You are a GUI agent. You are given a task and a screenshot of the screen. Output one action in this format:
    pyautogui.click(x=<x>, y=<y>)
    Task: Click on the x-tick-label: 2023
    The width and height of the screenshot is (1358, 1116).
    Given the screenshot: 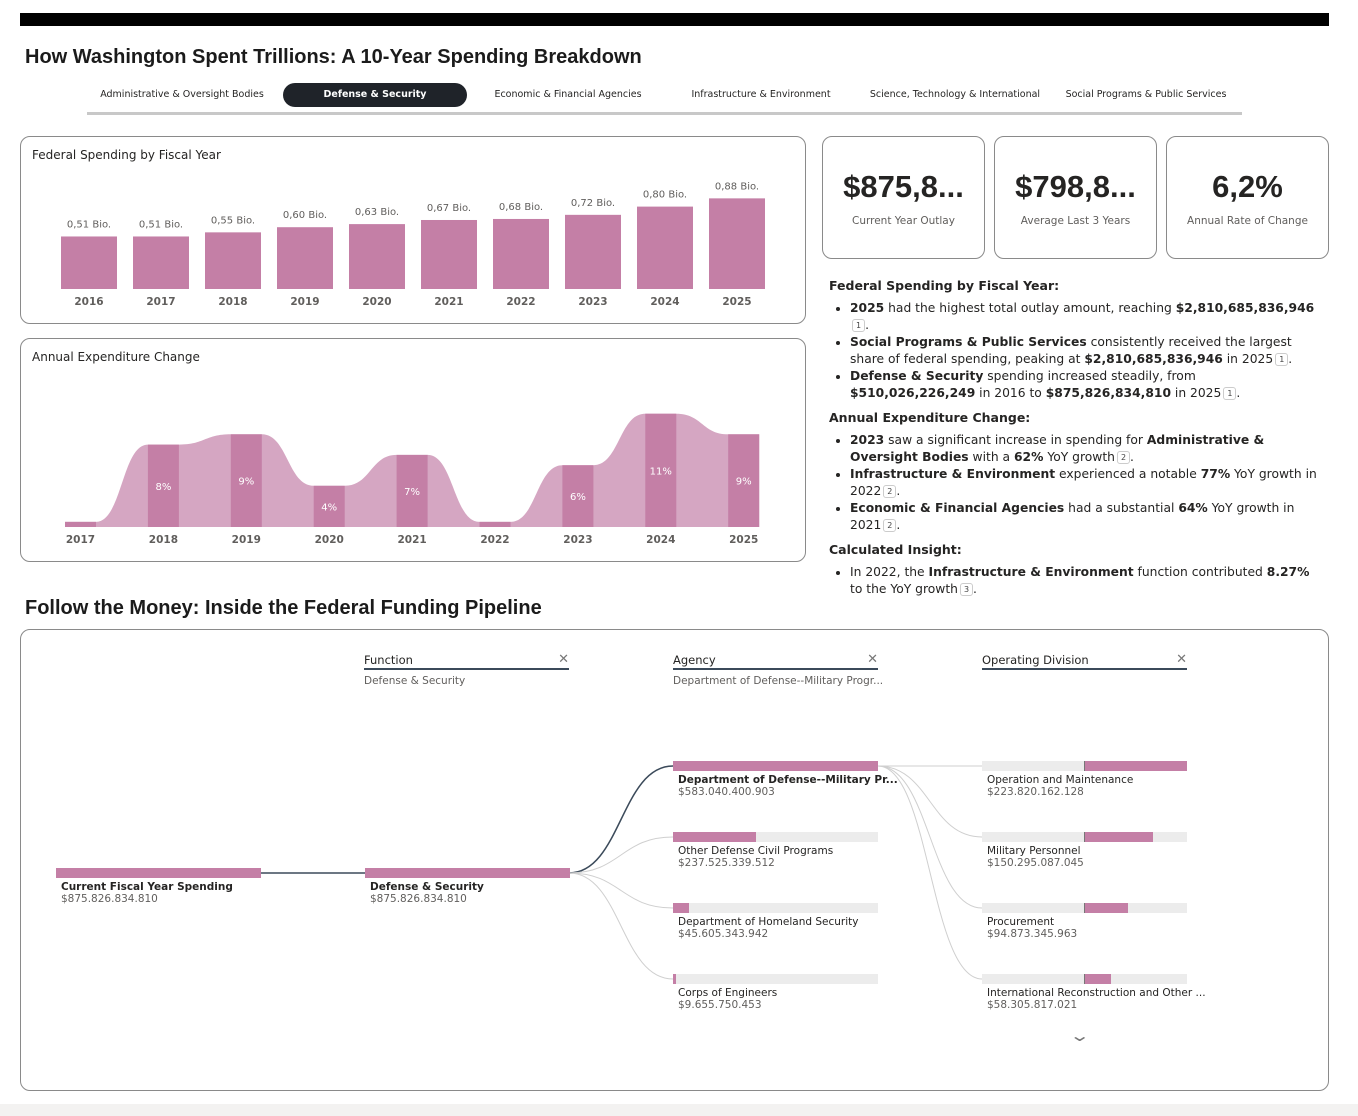 What is the action you would take?
    pyautogui.click(x=592, y=302)
    